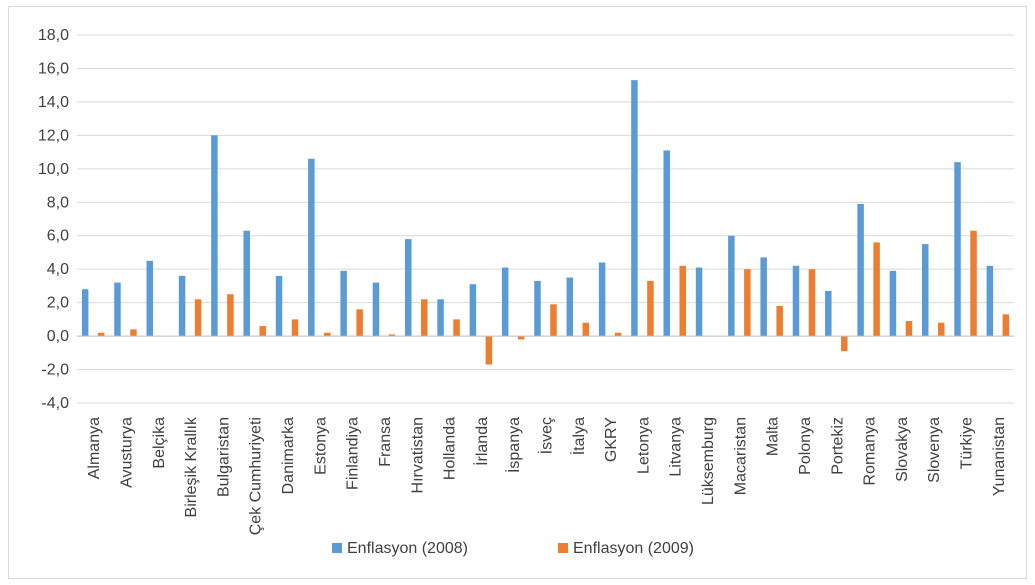 The height and width of the screenshot is (585, 1035). What do you see at coordinates (773, 436) in the screenshot?
I see `x-category-label: Malta` at bounding box center [773, 436].